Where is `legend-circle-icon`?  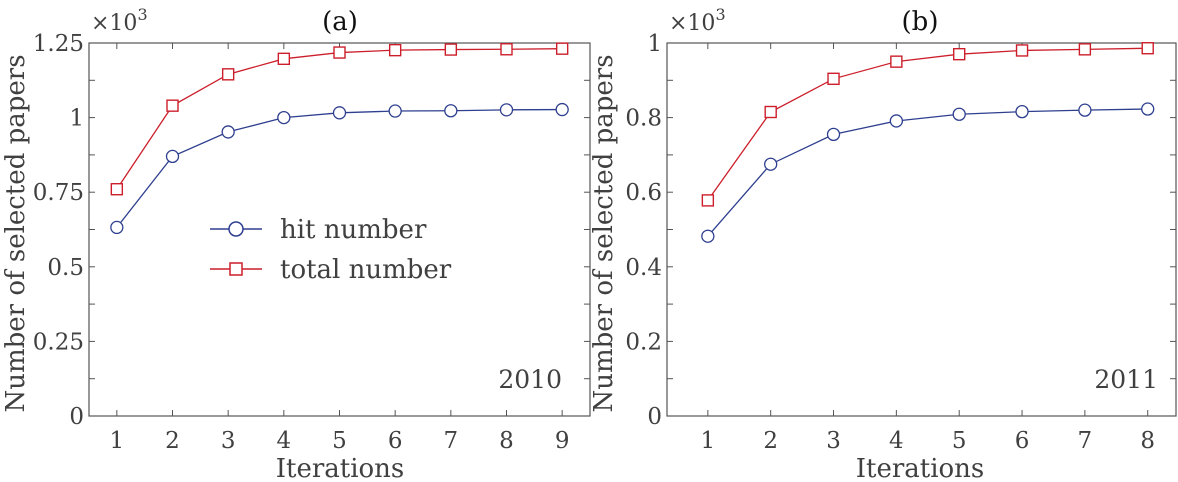
legend-circle-icon is located at coordinates (236, 229).